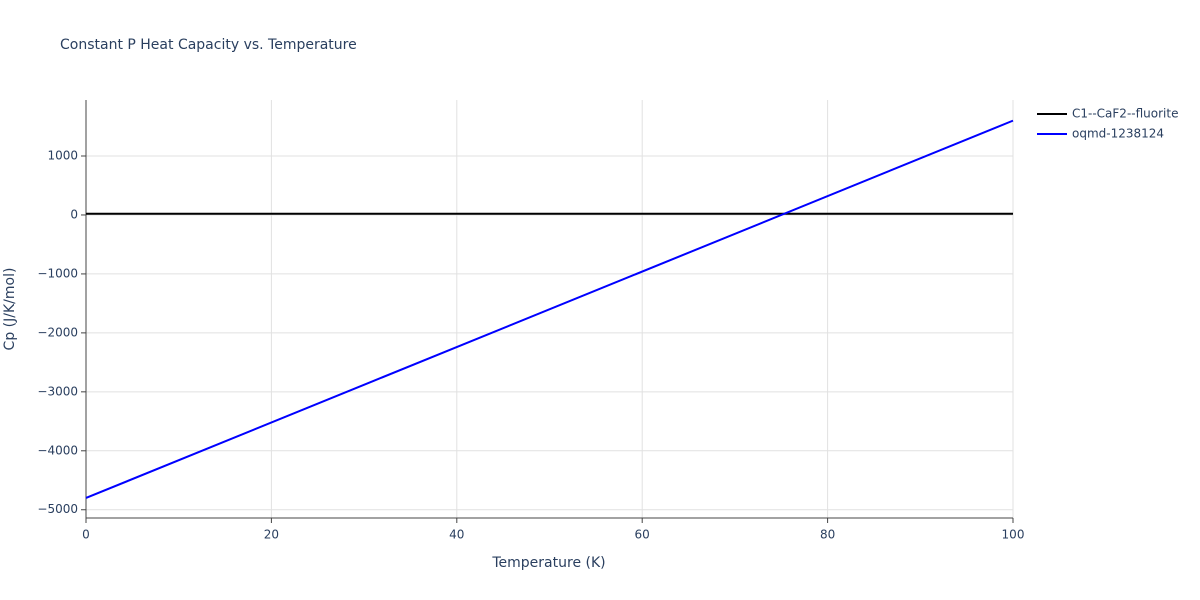  I want to click on x-tick-label: 0, so click(86, 535).